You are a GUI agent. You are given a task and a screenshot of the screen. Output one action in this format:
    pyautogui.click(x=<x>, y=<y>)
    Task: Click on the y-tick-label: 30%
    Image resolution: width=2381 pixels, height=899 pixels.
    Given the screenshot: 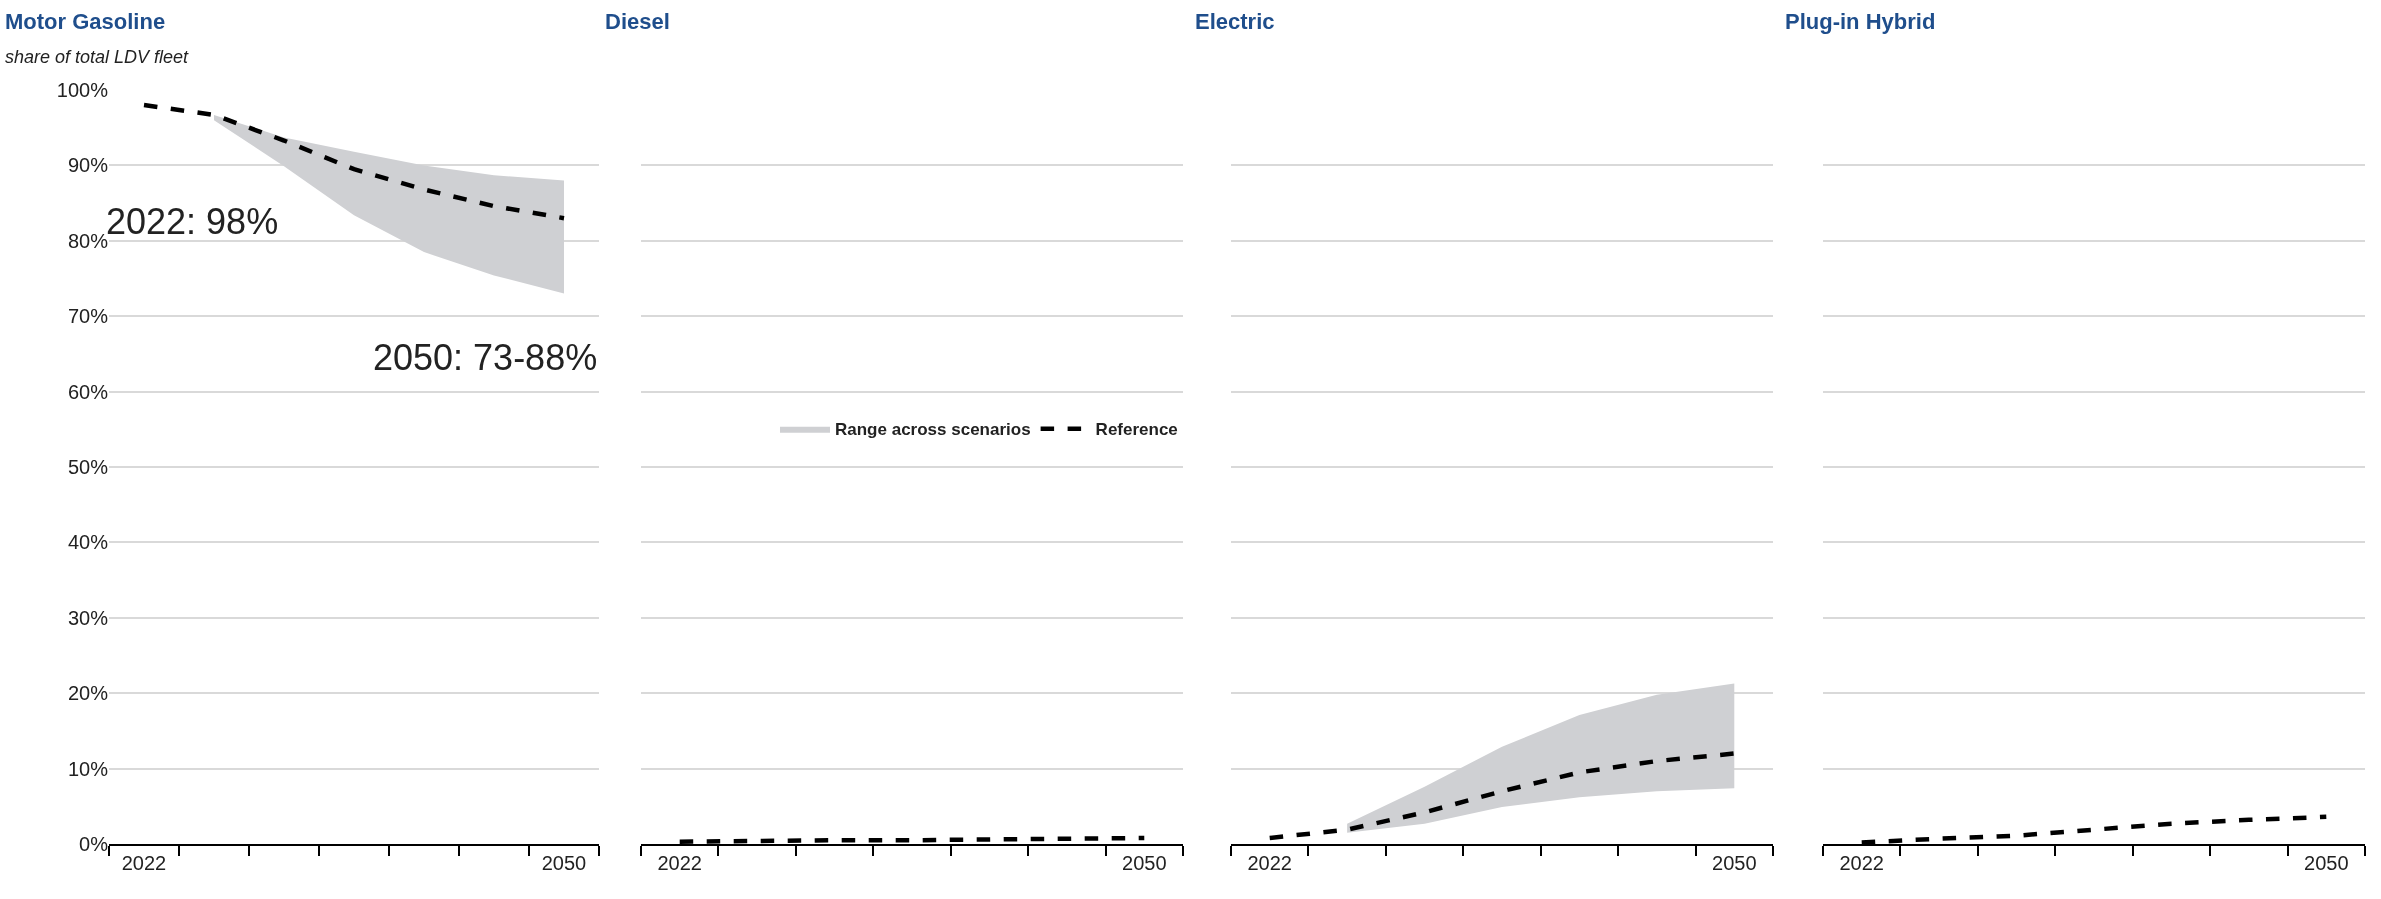 What is the action you would take?
    pyautogui.click(x=88, y=617)
    